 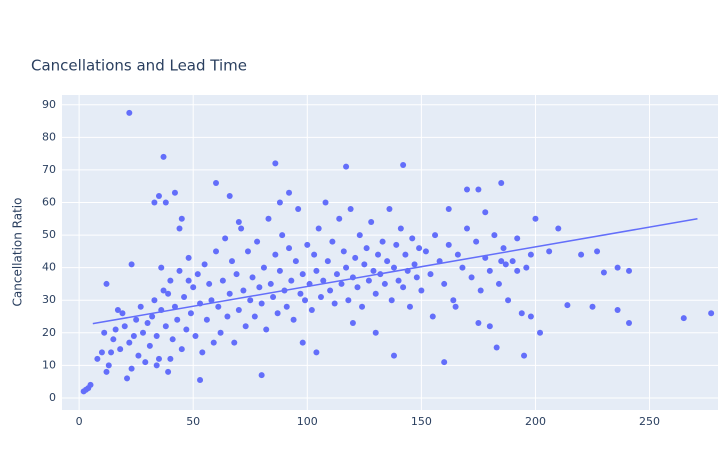 I want to click on x-tick-label: 250, so click(x=649, y=421).